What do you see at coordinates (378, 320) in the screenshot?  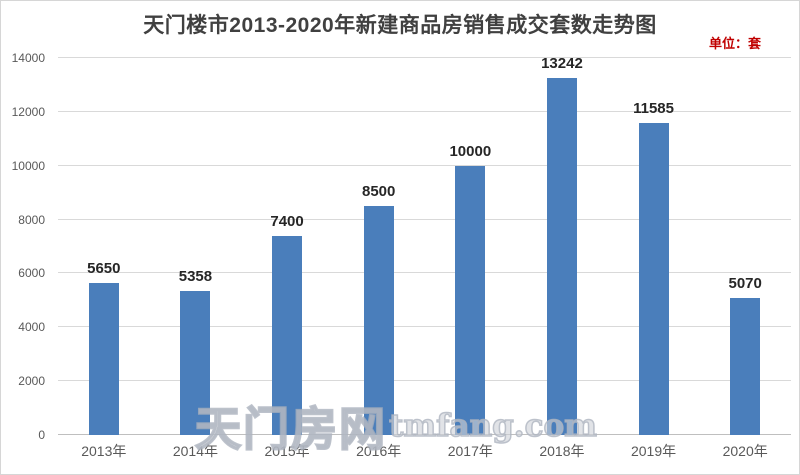 I see `bar-2016年` at bounding box center [378, 320].